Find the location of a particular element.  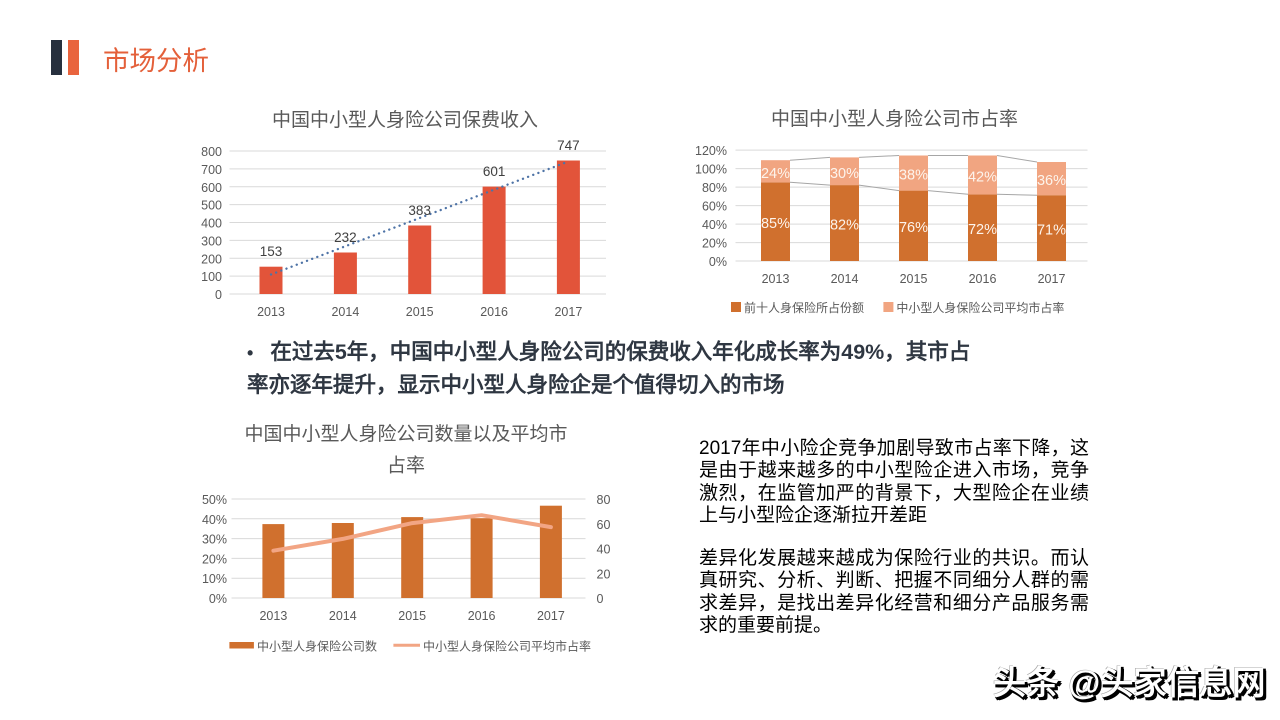

svg-text: 中国中小型人身险公司市占率 is located at coordinates (894, 119).